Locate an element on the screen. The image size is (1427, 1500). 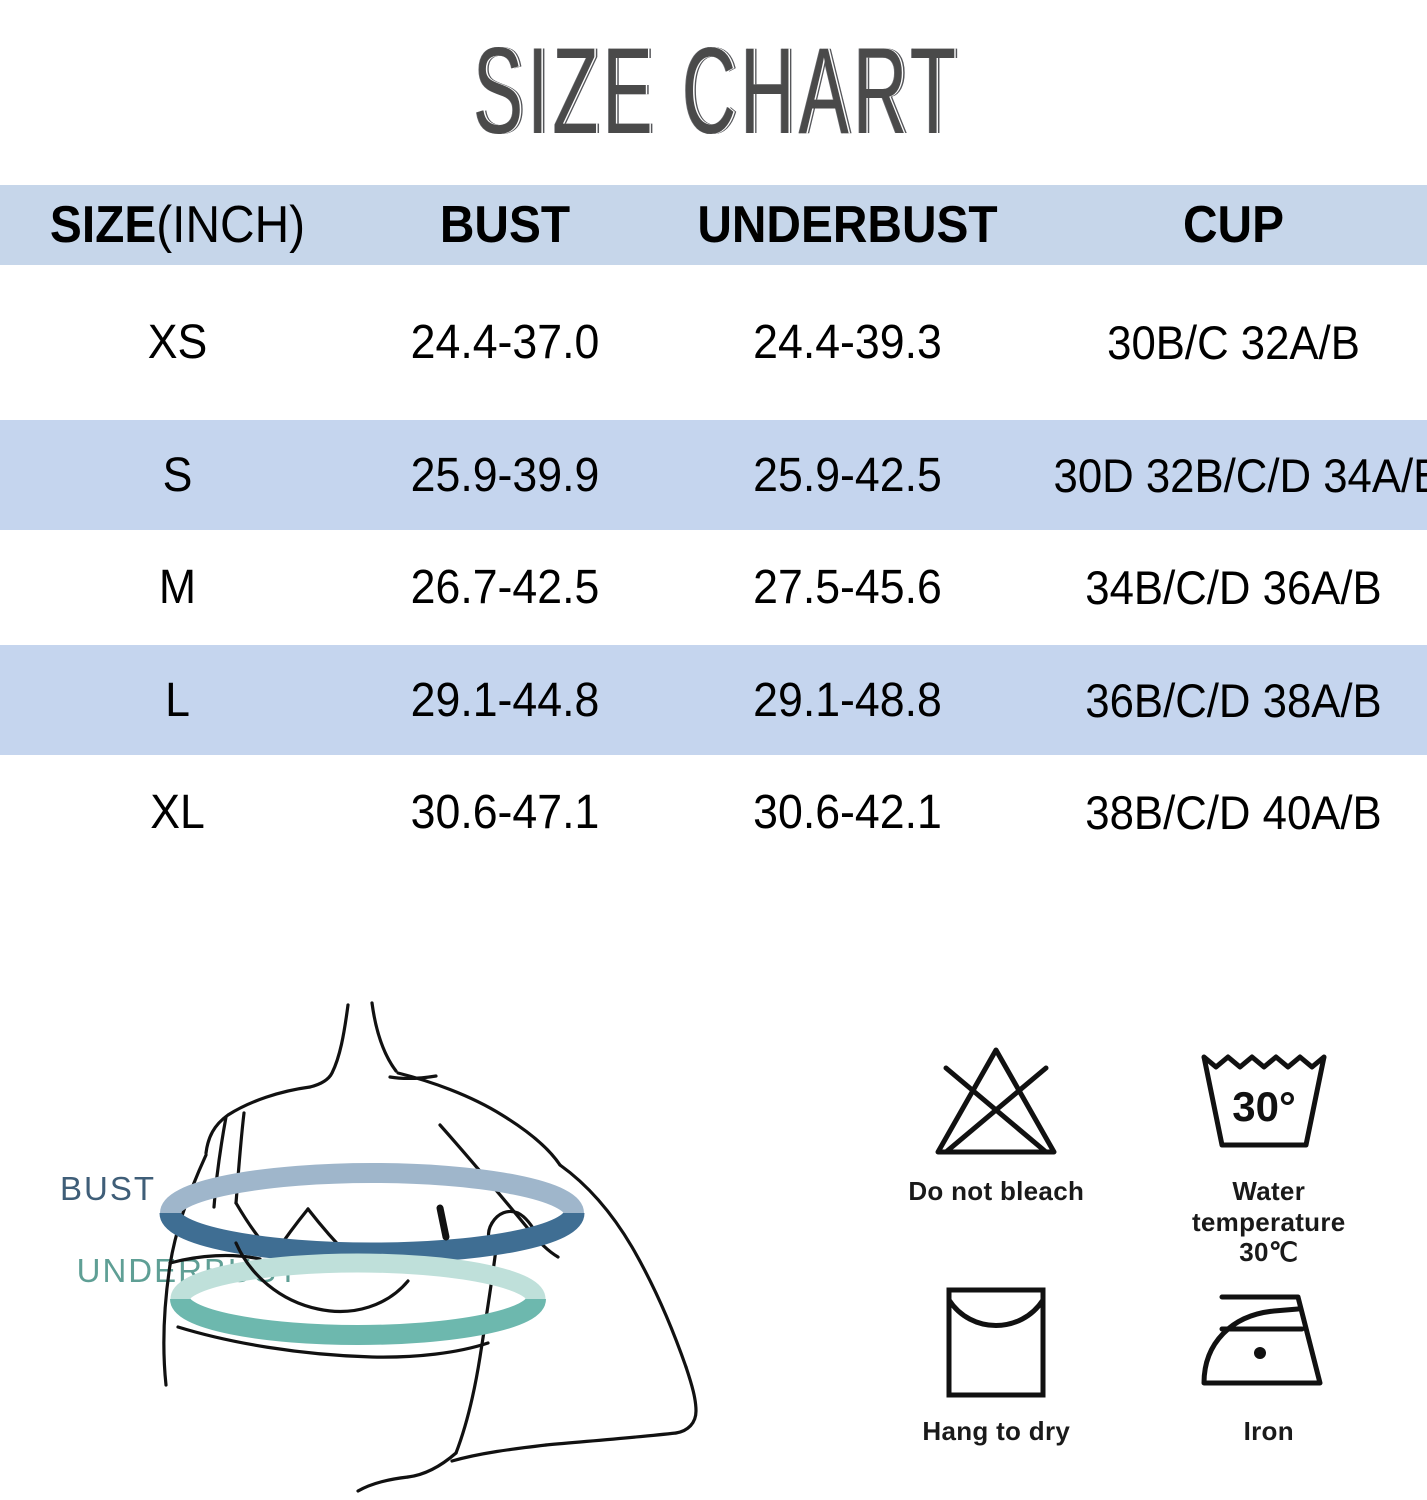
care-item-hang-to-dry: Hang to dry is located at coordinates (996, 1387).